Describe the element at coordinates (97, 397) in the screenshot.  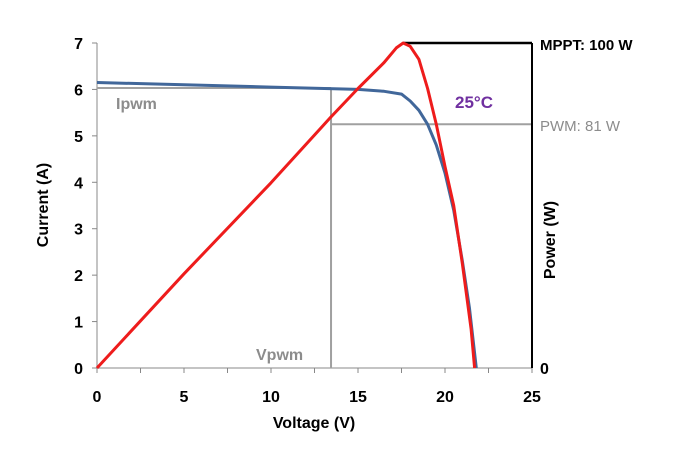
I see `x-tick-label: 0` at that location.